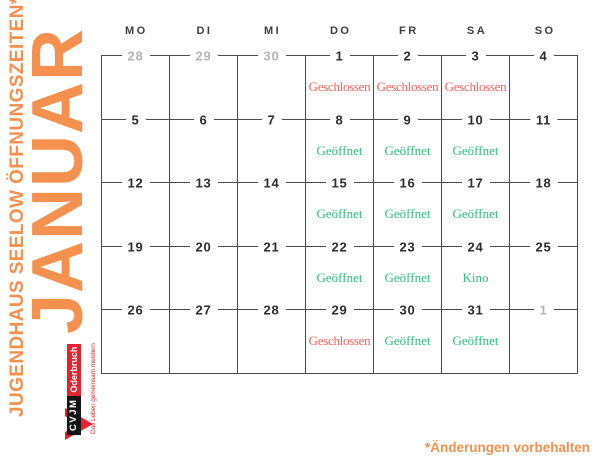 The height and width of the screenshot is (464, 600). What do you see at coordinates (272, 147) in the screenshot?
I see `day-cell: 7` at bounding box center [272, 147].